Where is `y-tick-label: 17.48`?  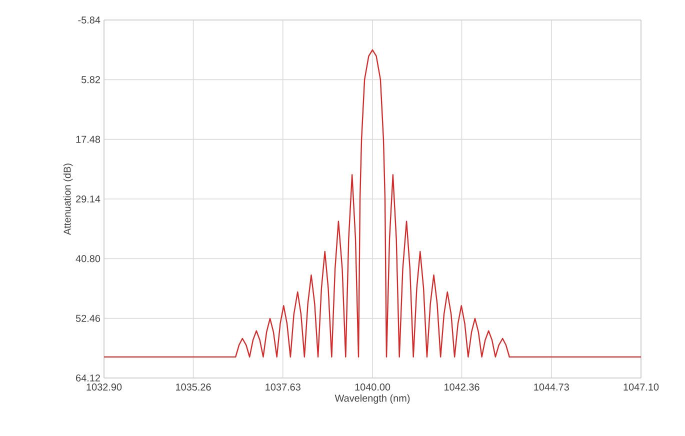 y-tick-label: 17.48 is located at coordinates (88, 139).